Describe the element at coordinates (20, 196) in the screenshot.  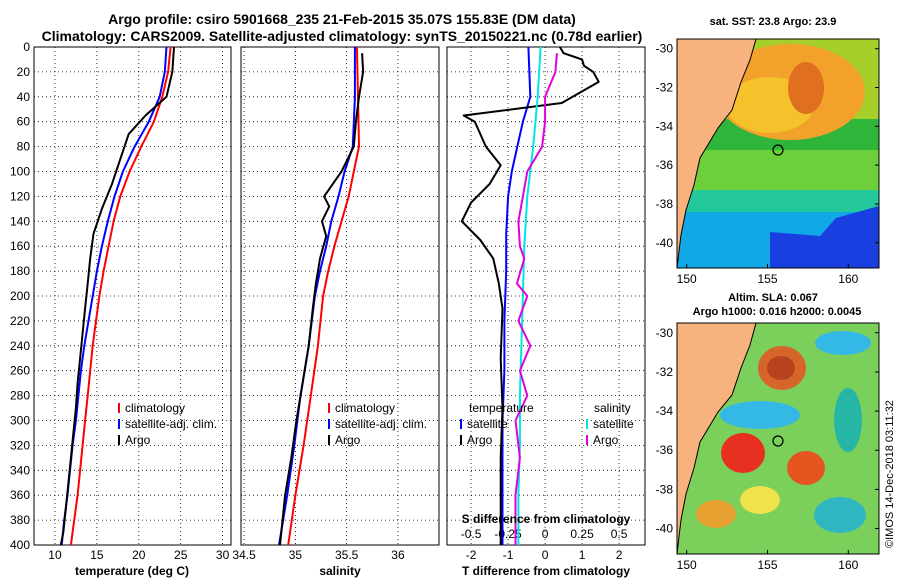
I see `depth-tick-label: 120` at that location.